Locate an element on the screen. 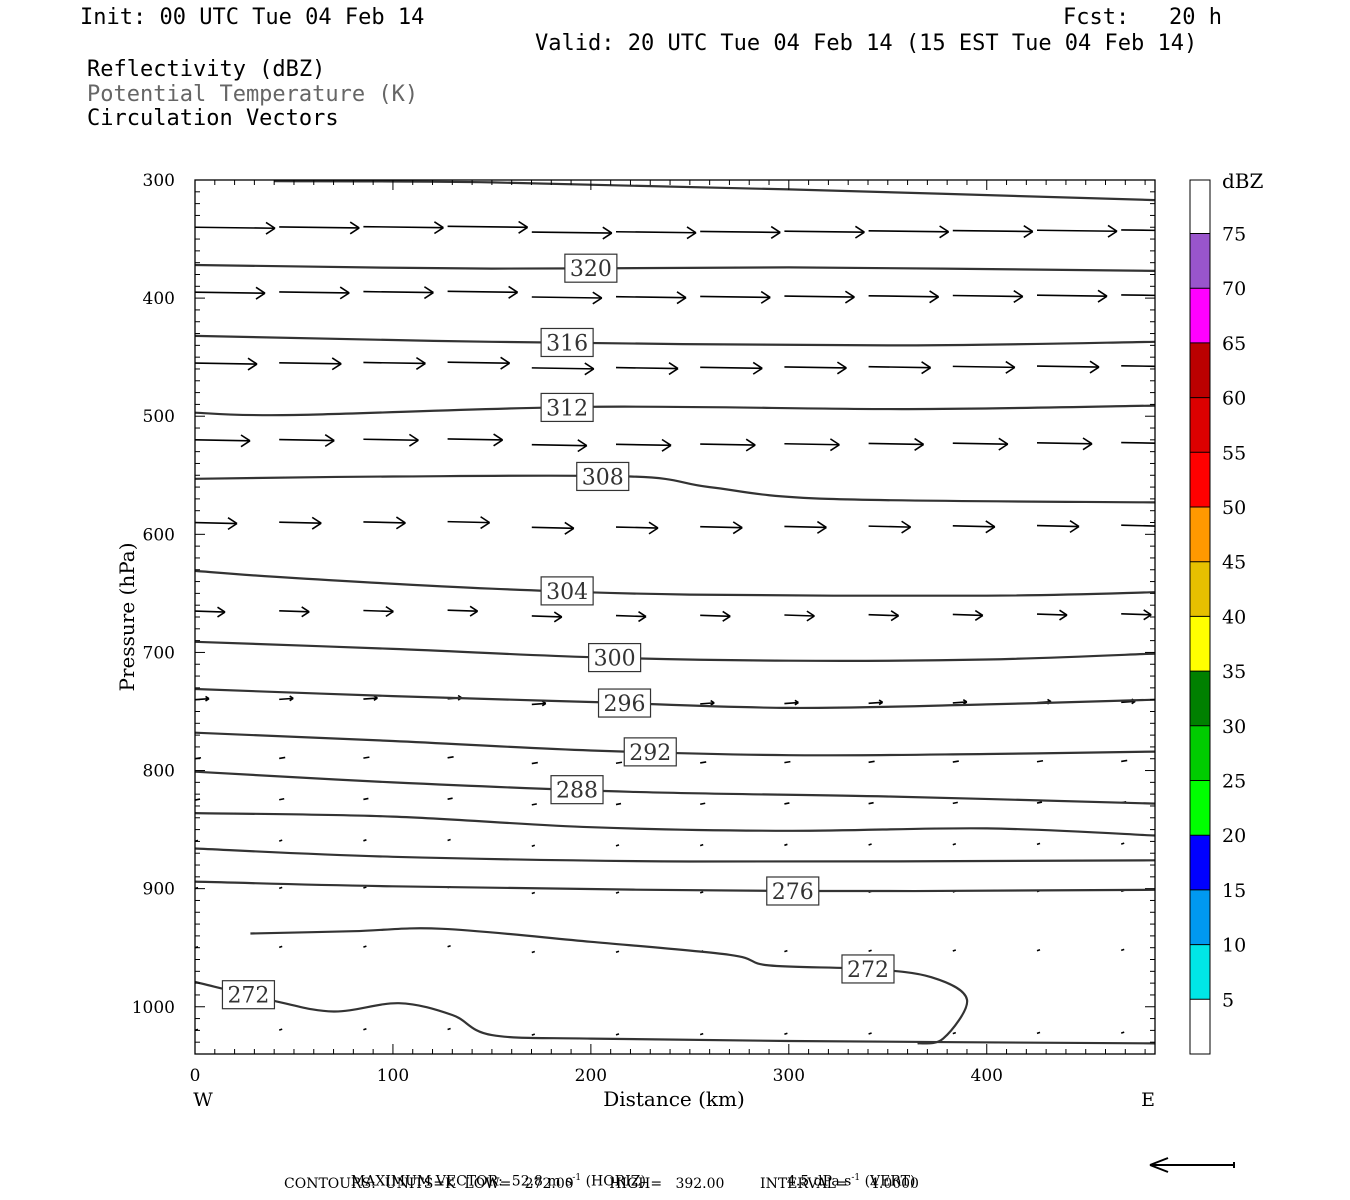 The image size is (1350, 1200). contour-label: 320 is located at coordinates (591, 269).